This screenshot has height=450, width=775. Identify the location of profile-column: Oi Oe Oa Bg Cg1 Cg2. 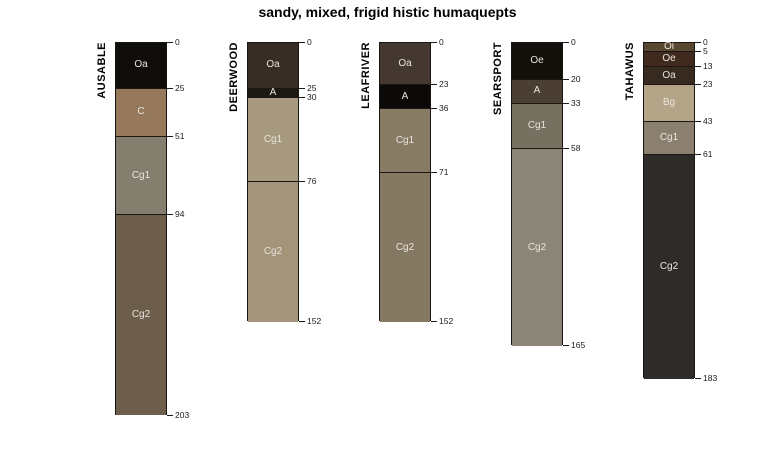
(669, 210).